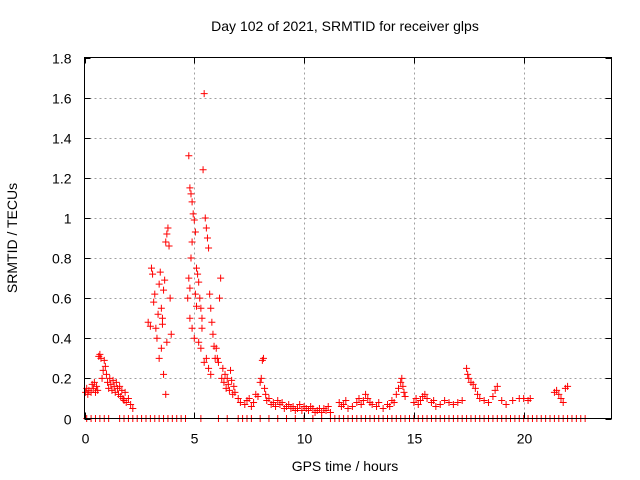 The image size is (640, 480). Describe the element at coordinates (62, 139) in the screenshot. I see `y-tick-label: 1.4` at that location.